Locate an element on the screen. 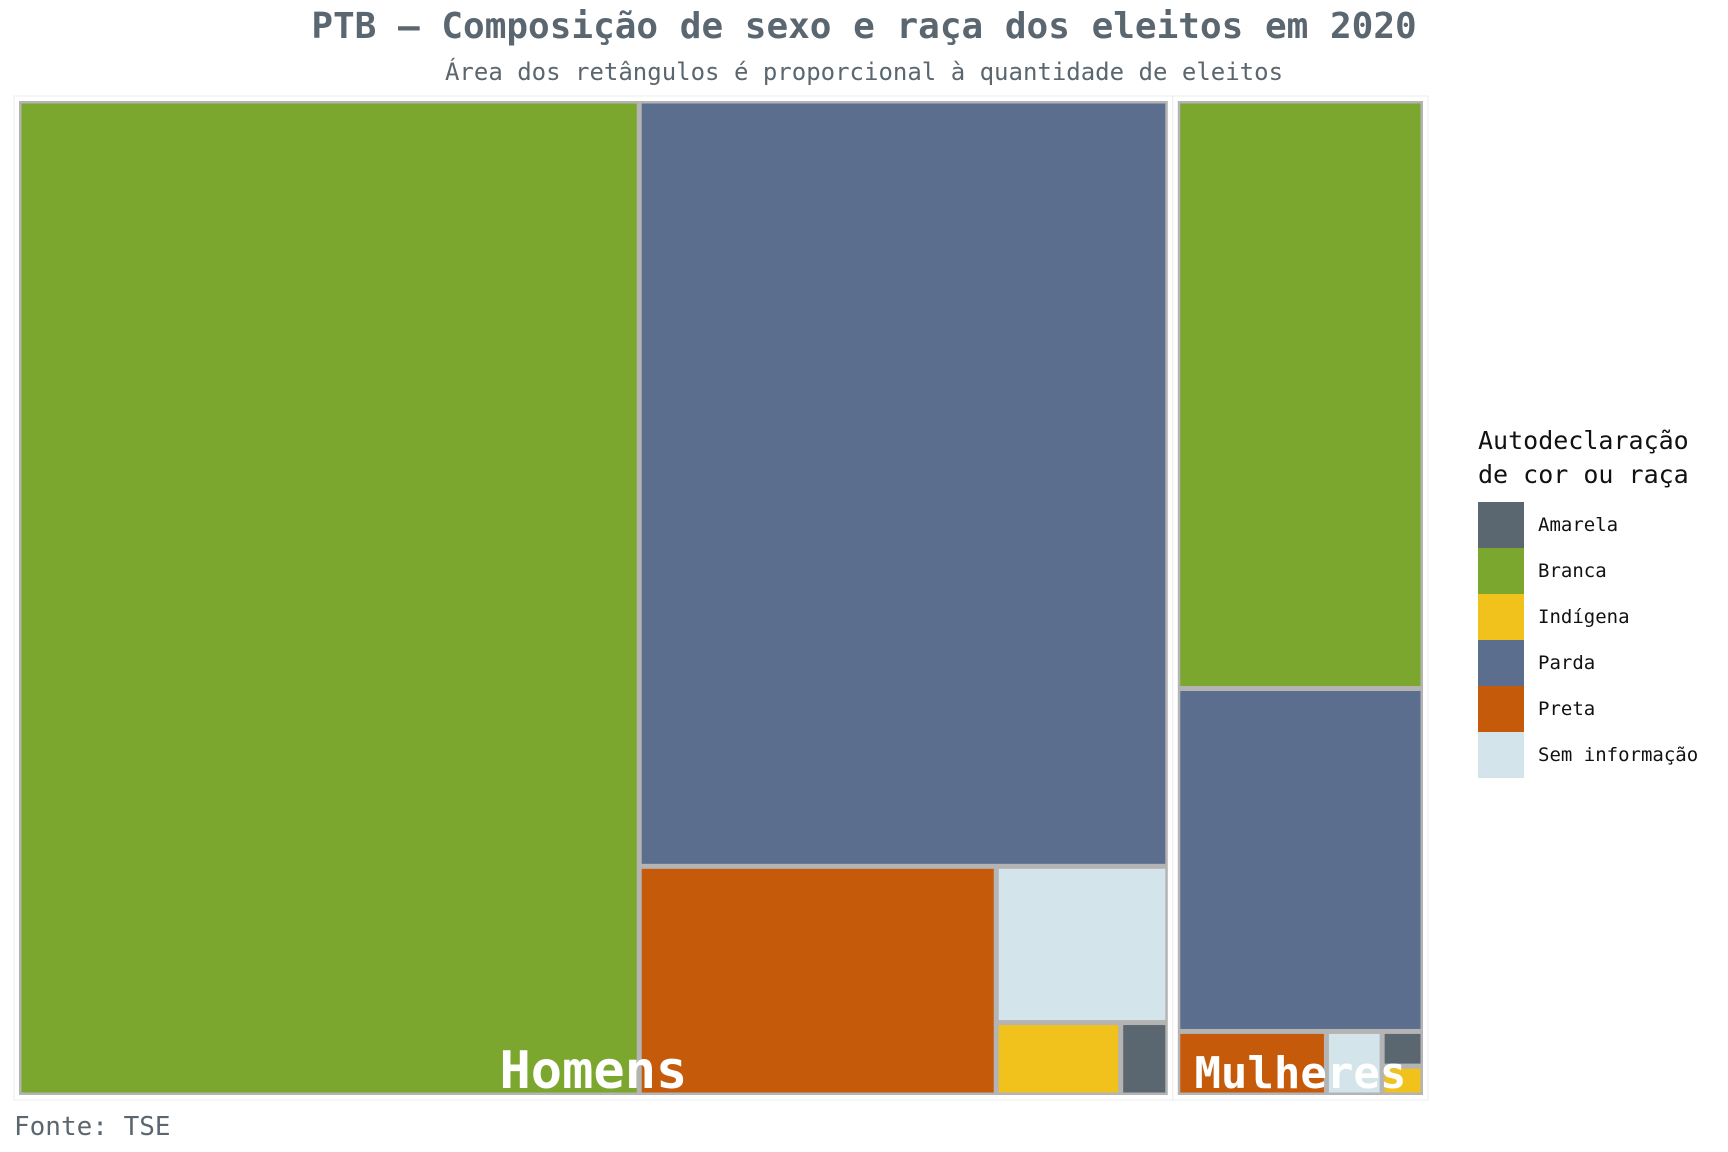 The height and width of the screenshot is (1152, 1728). tile-homens-indigena is located at coordinates (1058, 1059).